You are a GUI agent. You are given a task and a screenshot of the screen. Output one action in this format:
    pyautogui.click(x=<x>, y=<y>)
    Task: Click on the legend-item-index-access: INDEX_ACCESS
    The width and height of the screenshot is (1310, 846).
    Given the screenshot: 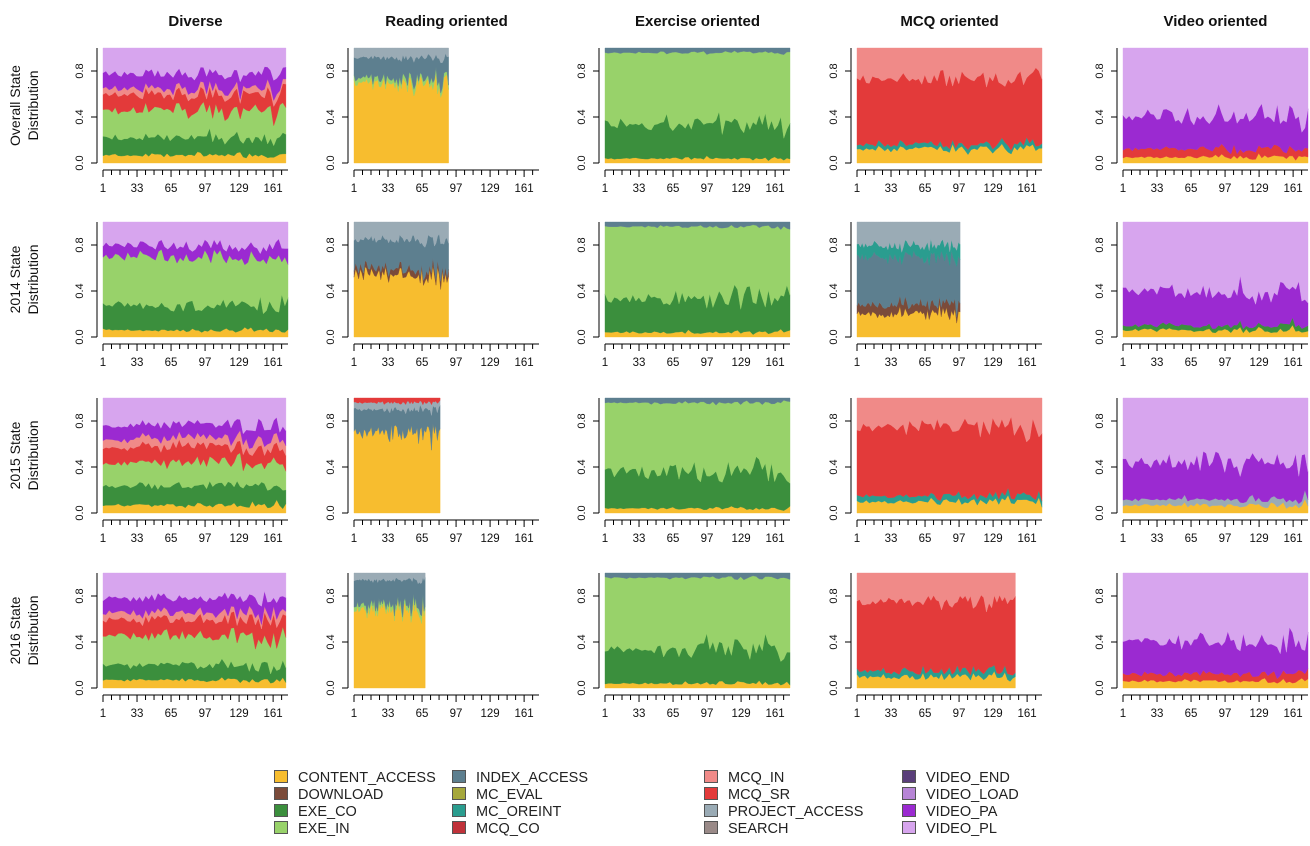 What is the action you would take?
    pyautogui.click(x=520, y=778)
    